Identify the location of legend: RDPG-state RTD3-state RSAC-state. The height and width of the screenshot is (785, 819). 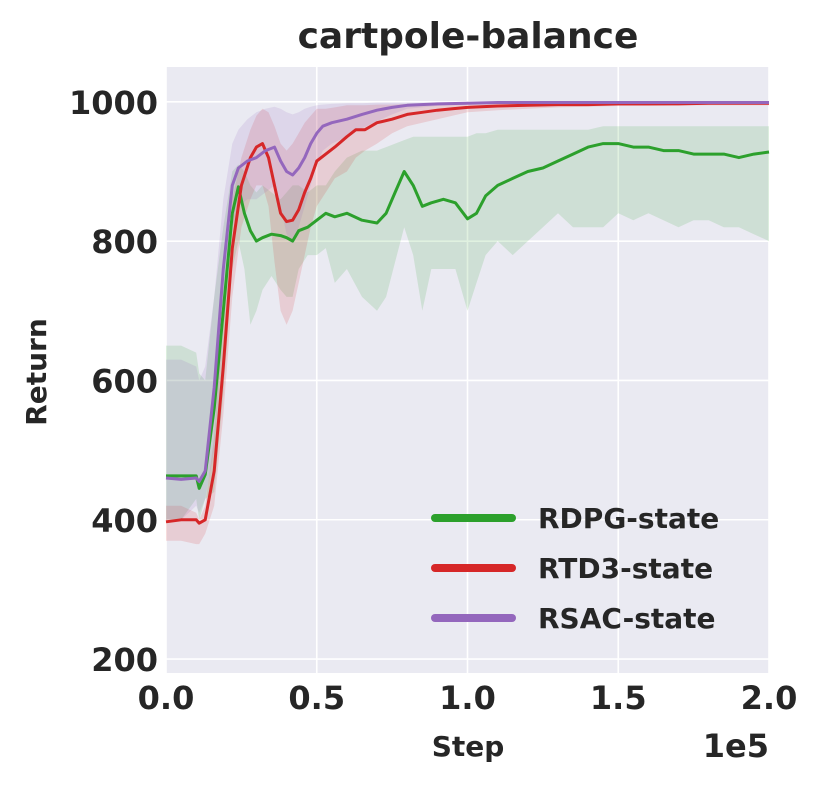
(575, 568).